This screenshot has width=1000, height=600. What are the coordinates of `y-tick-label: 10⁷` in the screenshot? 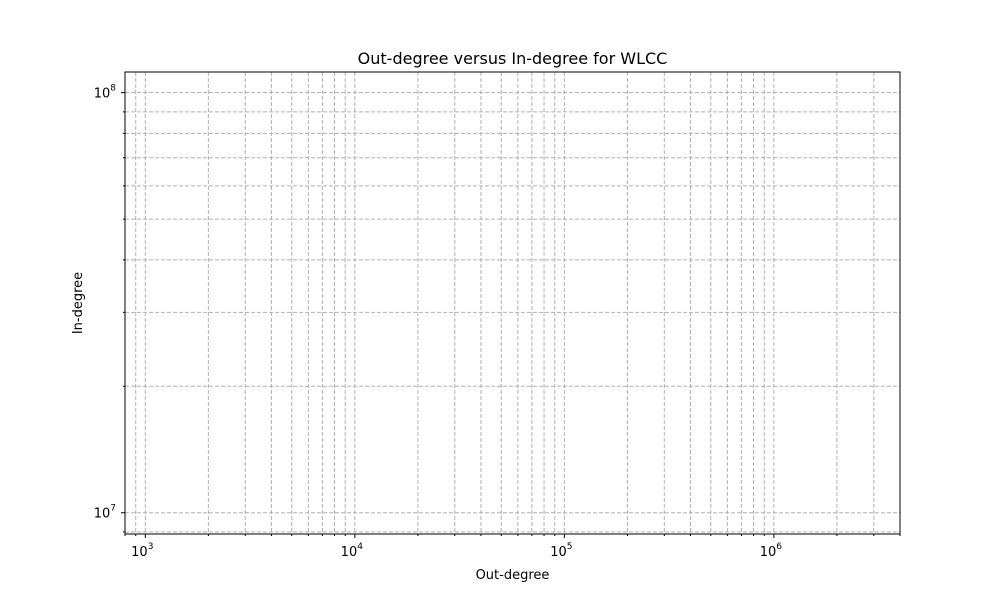 It's located at (105, 513).